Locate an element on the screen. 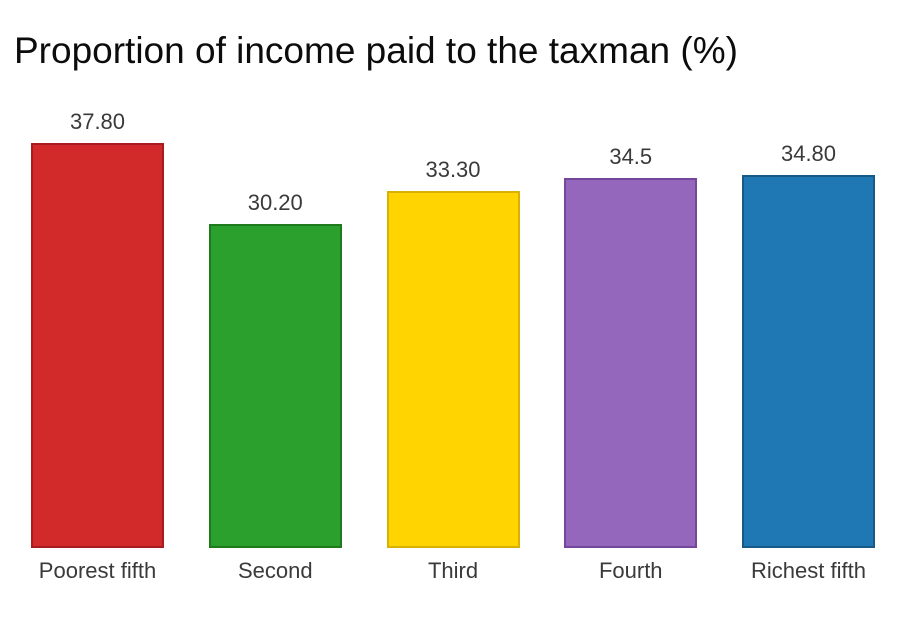  bar-value-label: 30.20 is located at coordinates (275, 202).